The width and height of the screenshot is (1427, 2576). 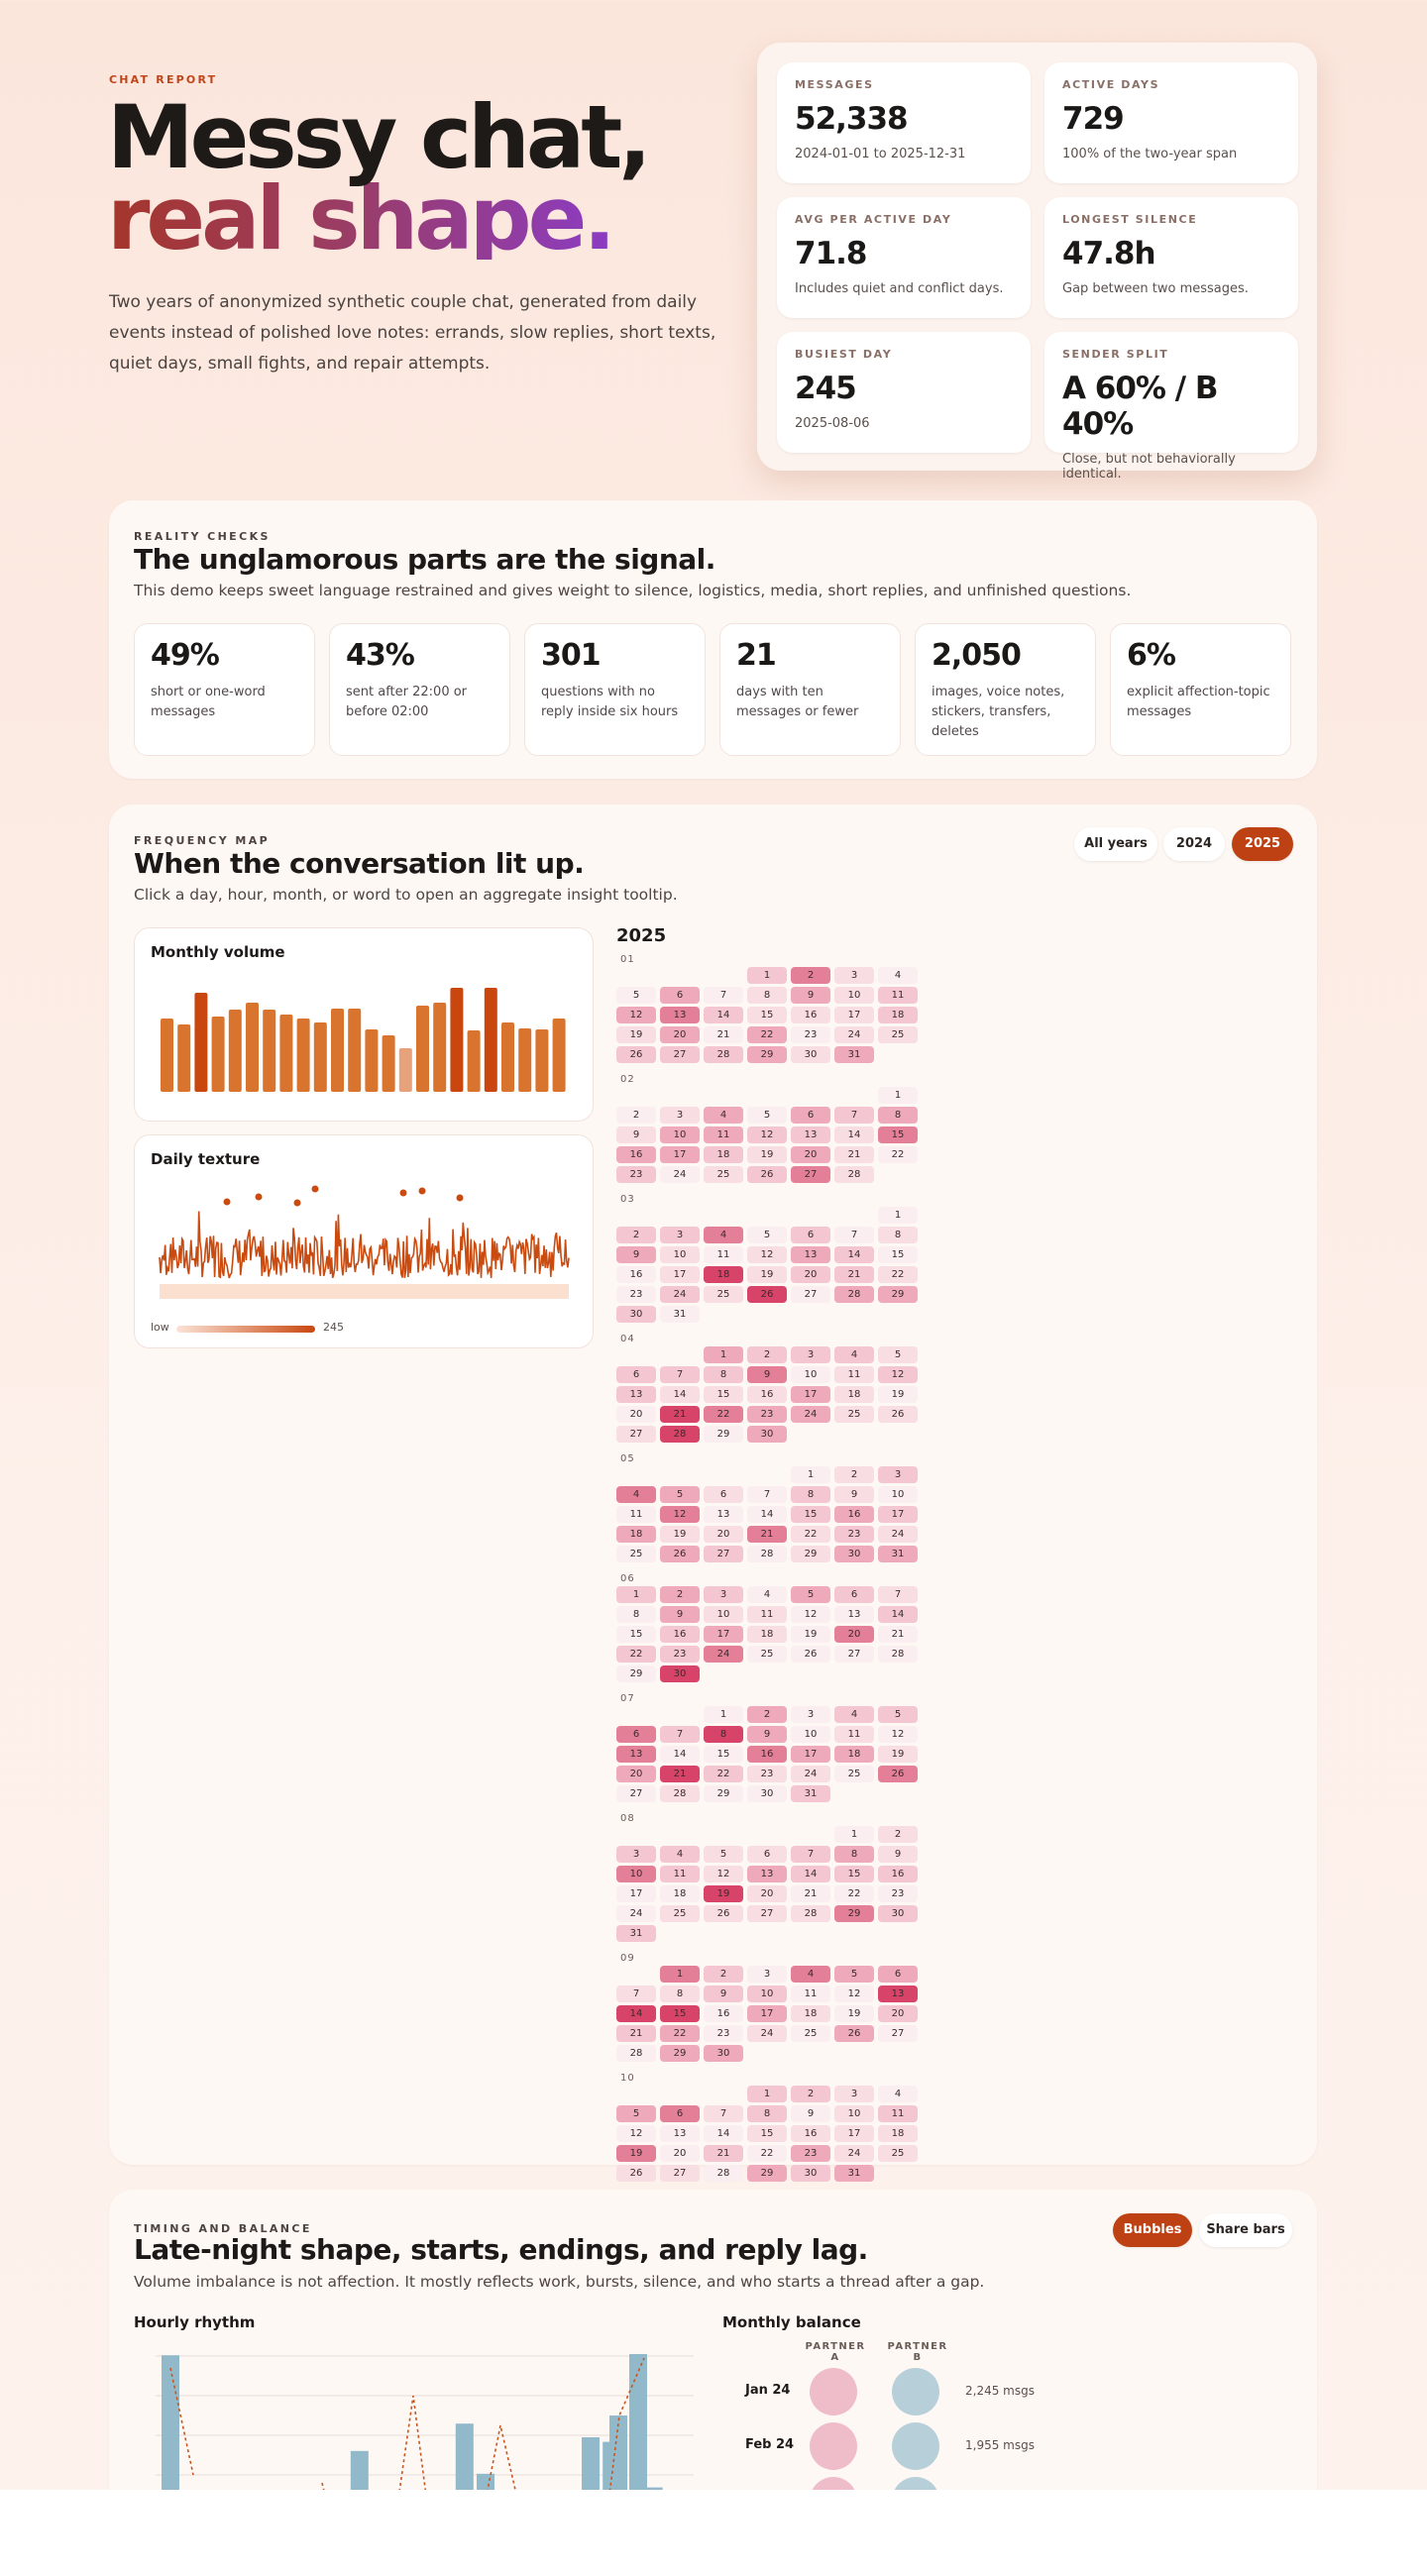 What do you see at coordinates (767, 1274) in the screenshot?
I see `calendar-day: 19` at bounding box center [767, 1274].